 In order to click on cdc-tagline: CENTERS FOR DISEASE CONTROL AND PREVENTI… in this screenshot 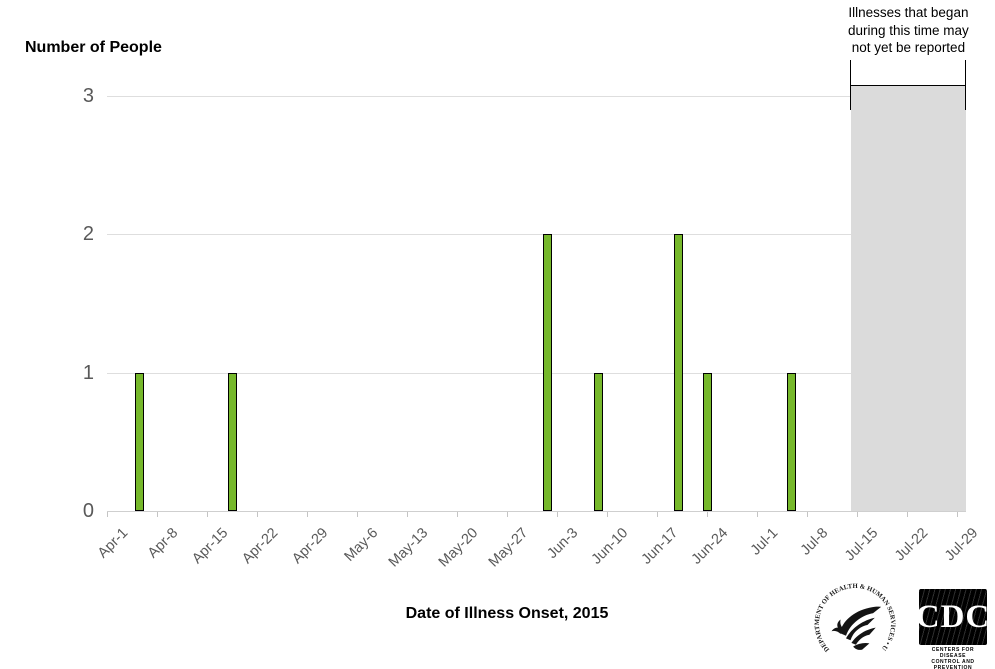, I will do `click(953, 658)`.